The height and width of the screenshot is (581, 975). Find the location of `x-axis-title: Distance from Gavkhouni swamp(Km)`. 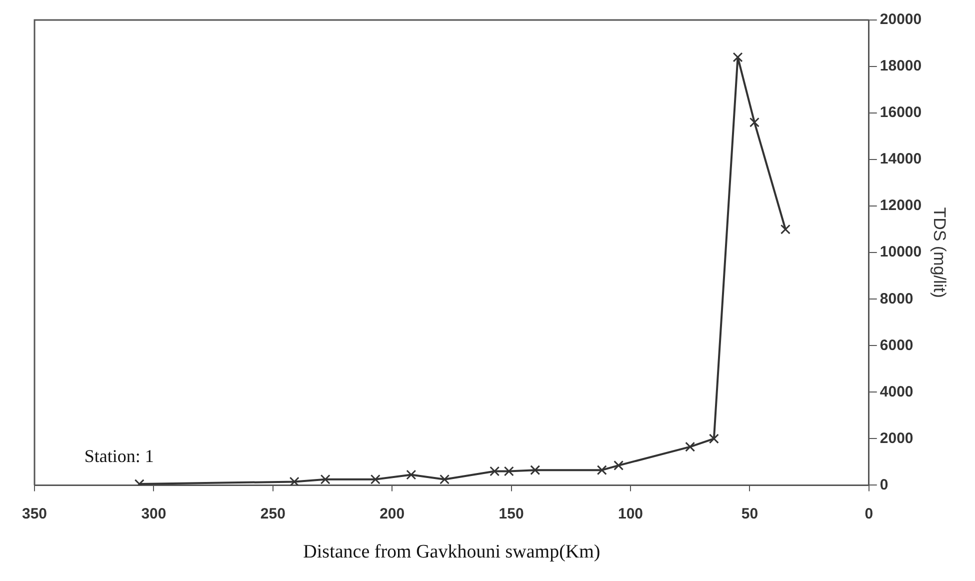

x-axis-title: Distance from Gavkhouni swamp(Km) is located at coordinates (451, 552).